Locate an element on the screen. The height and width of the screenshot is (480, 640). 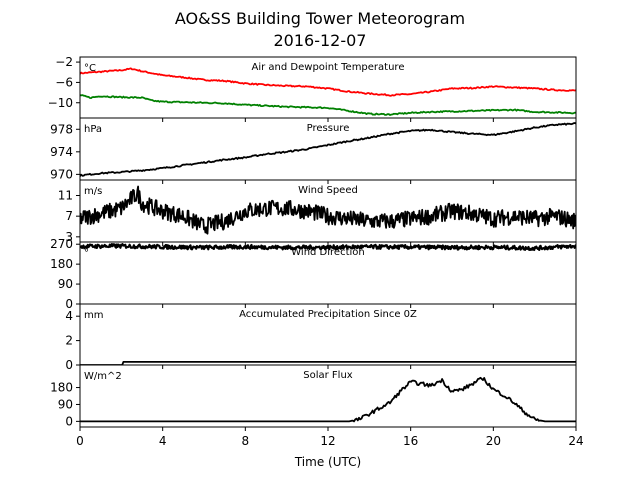
y-tick-label: 3 is located at coordinates (69, 237).